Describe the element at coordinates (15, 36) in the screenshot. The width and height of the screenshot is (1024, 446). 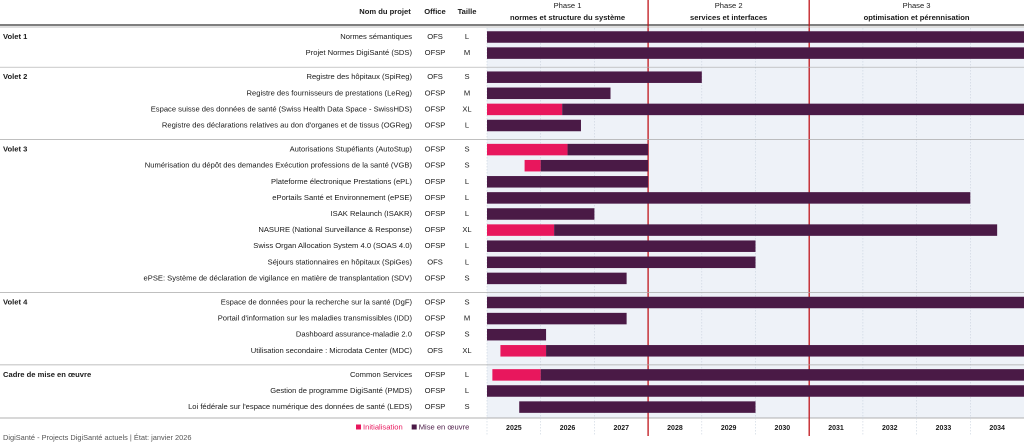
I see `group-name: Volet 1` at that location.